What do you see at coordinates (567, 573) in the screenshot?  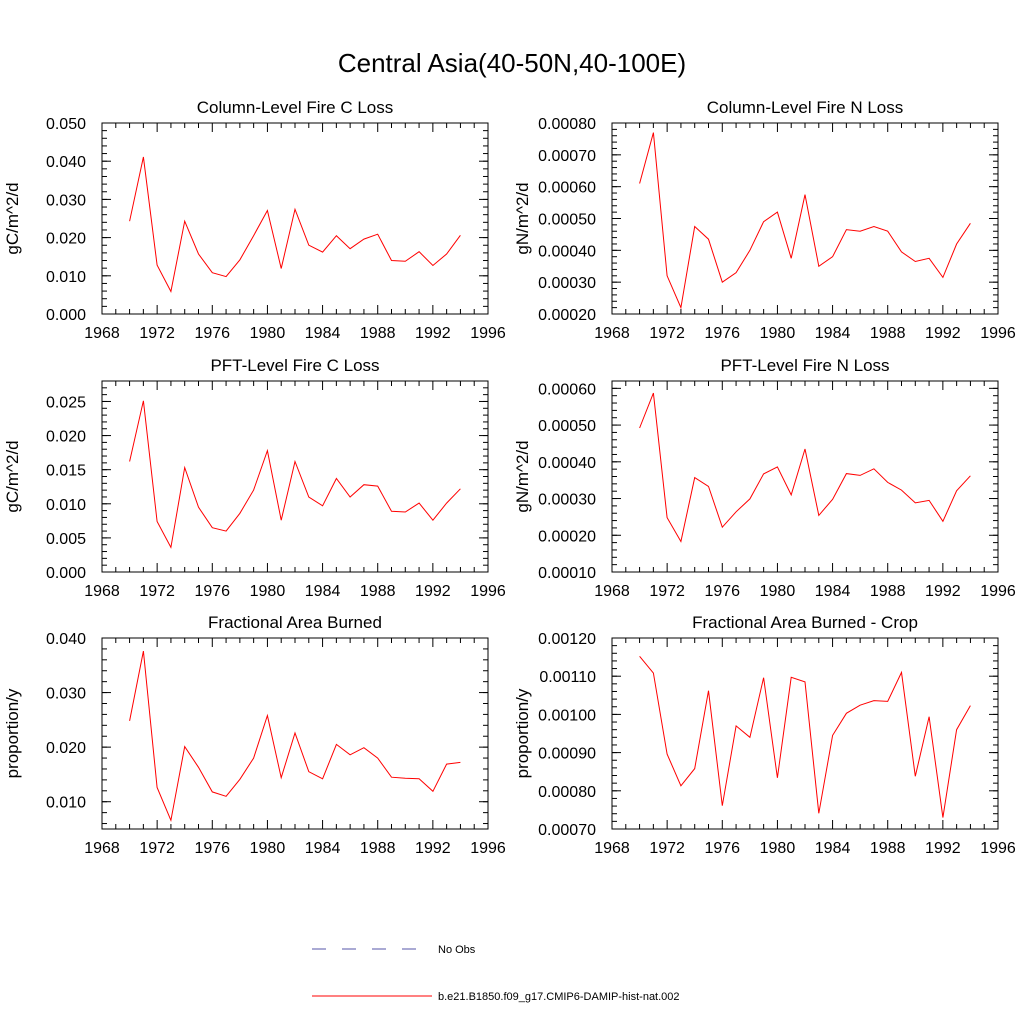 I see `y-tick-label: 0.00010` at bounding box center [567, 573].